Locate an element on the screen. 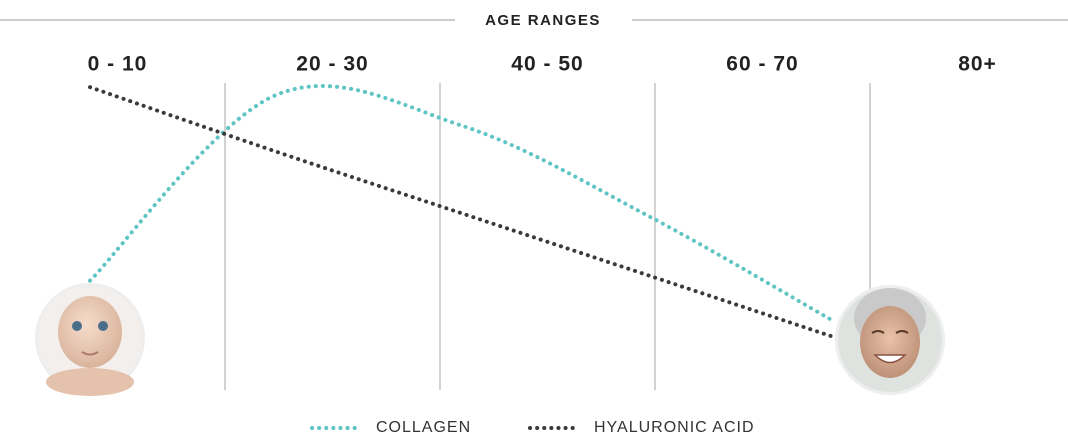 The width and height of the screenshot is (1068, 437). eyes is located at coordinates (890, 332).